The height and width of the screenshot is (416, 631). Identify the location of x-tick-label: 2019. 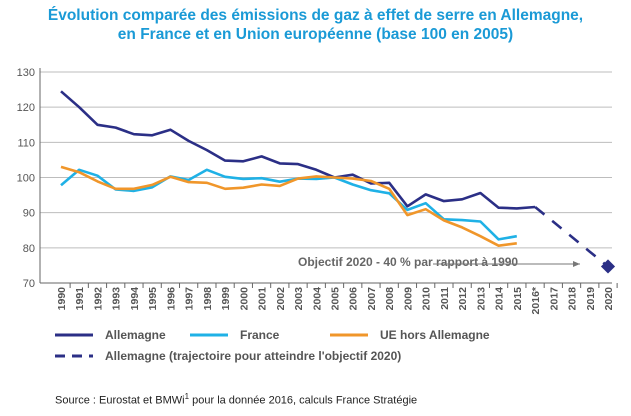
(591, 299).